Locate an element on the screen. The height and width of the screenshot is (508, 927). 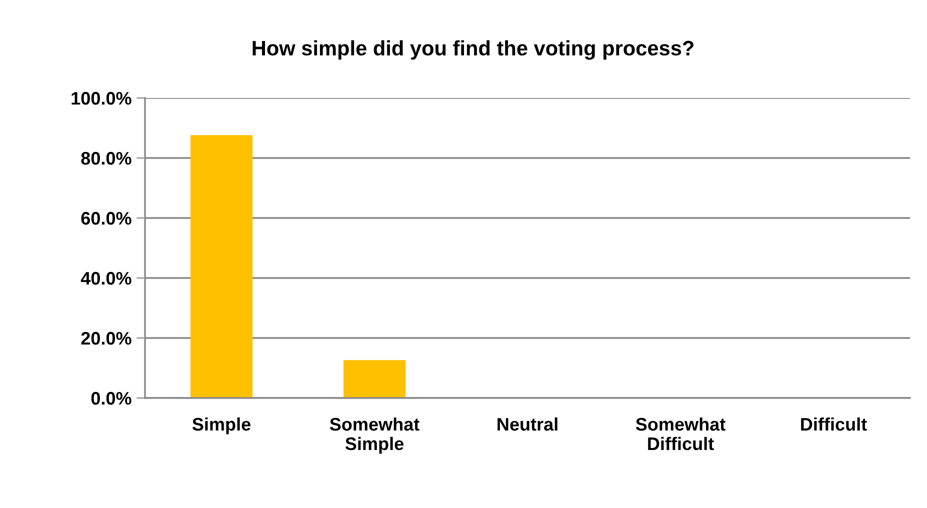
y-tick-label: 40.0% is located at coordinates (106, 278).